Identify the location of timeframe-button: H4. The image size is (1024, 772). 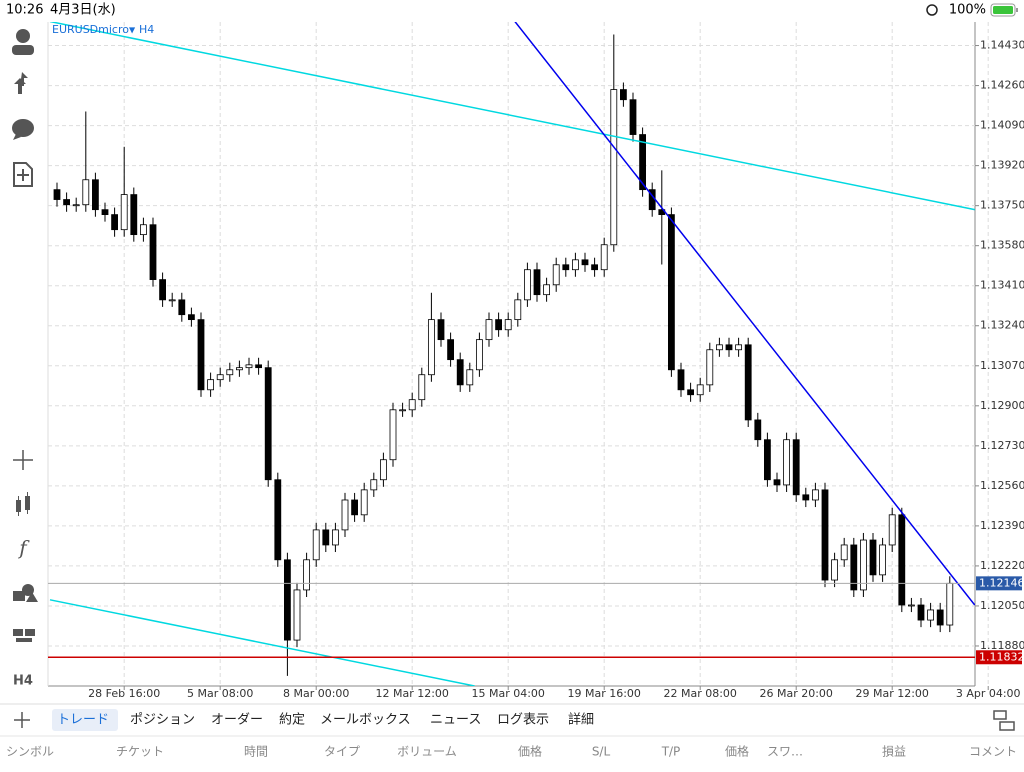
(23, 681).